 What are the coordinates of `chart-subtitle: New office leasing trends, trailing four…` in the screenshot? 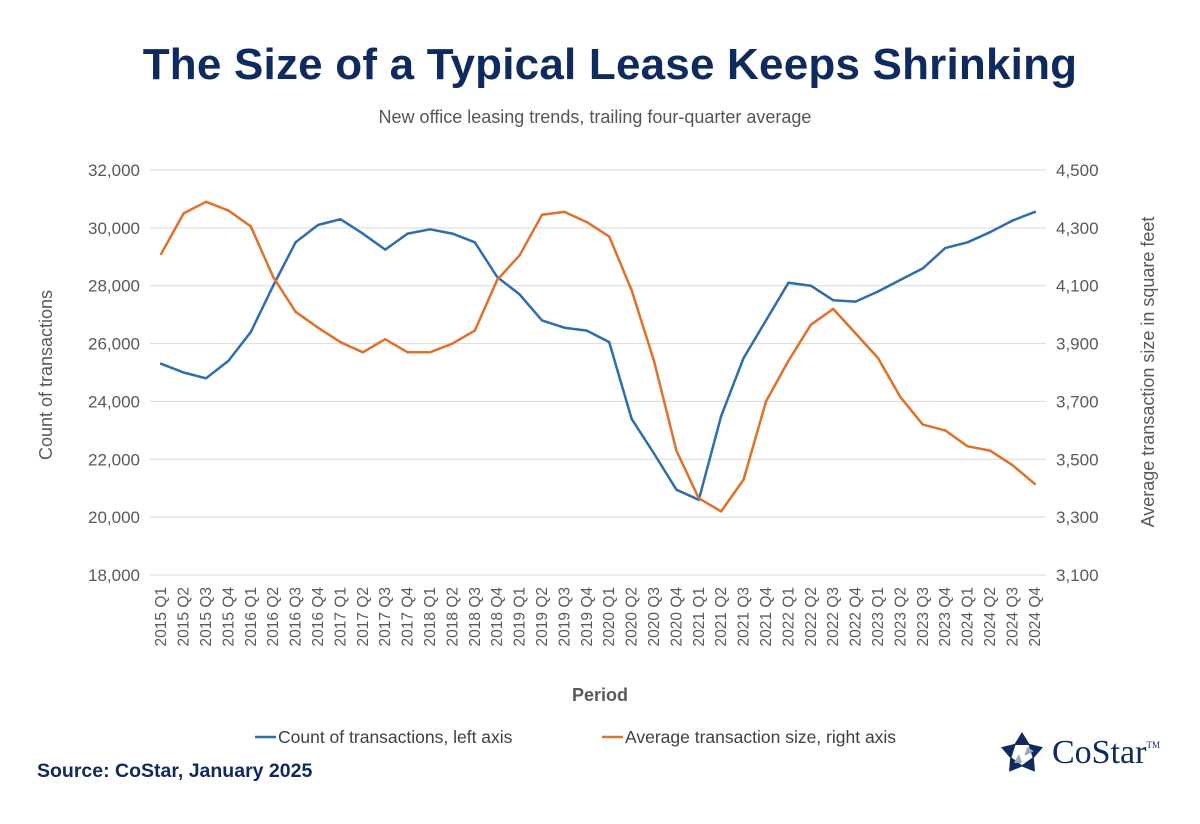 It's located at (595, 117).